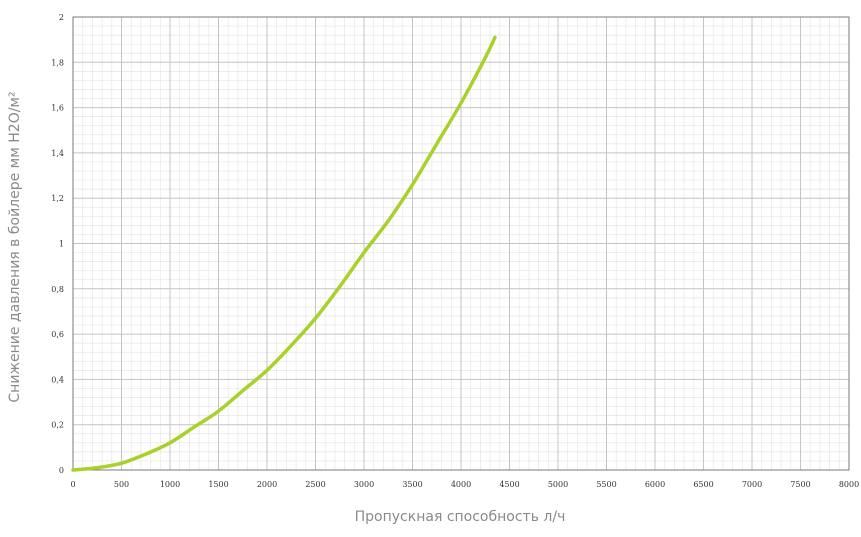 This screenshot has height=537, width=861. What do you see at coordinates (752, 484) in the screenshot?
I see `x-tick-label: 7000` at bounding box center [752, 484].